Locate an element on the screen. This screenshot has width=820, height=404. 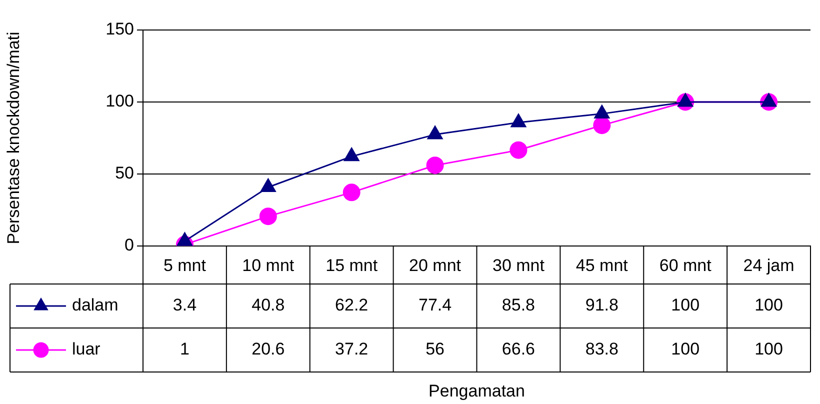
data-label: 77.4 is located at coordinates (435, 305).